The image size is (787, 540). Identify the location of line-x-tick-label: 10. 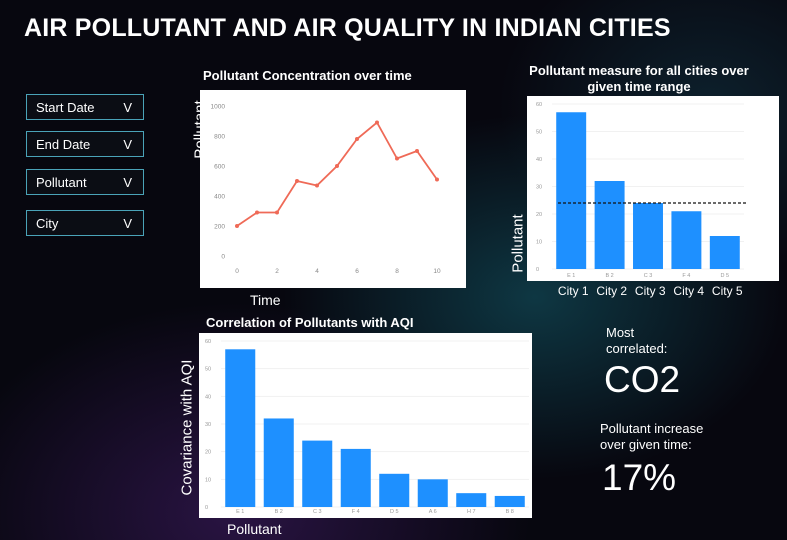
(437, 271).